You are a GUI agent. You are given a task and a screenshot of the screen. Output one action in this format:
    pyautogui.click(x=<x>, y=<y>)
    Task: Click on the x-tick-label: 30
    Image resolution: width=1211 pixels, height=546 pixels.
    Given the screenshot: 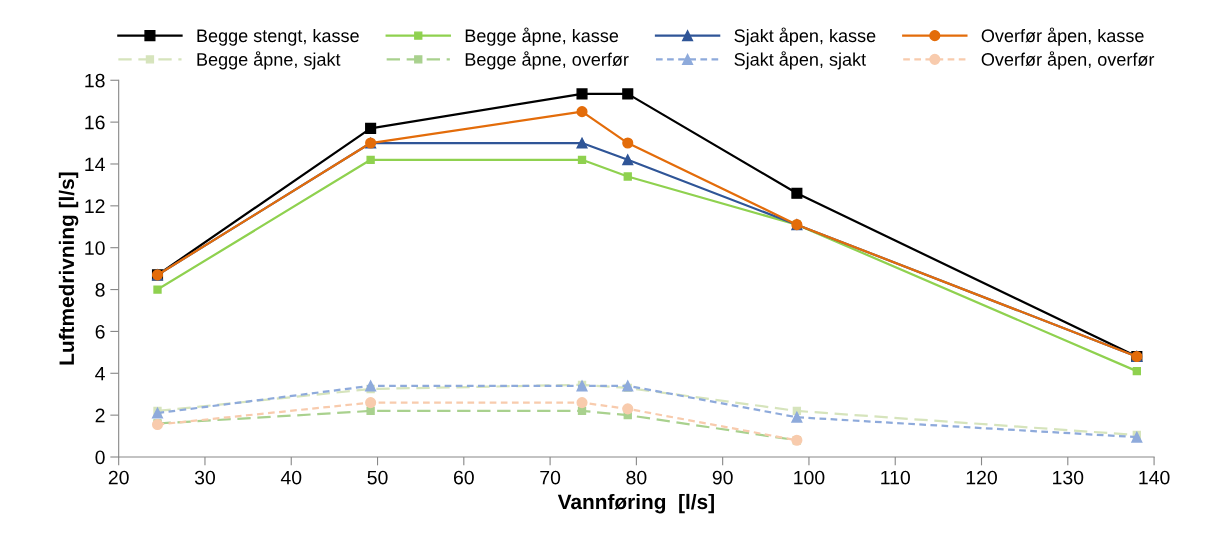 What is the action you would take?
    pyautogui.click(x=205, y=477)
    